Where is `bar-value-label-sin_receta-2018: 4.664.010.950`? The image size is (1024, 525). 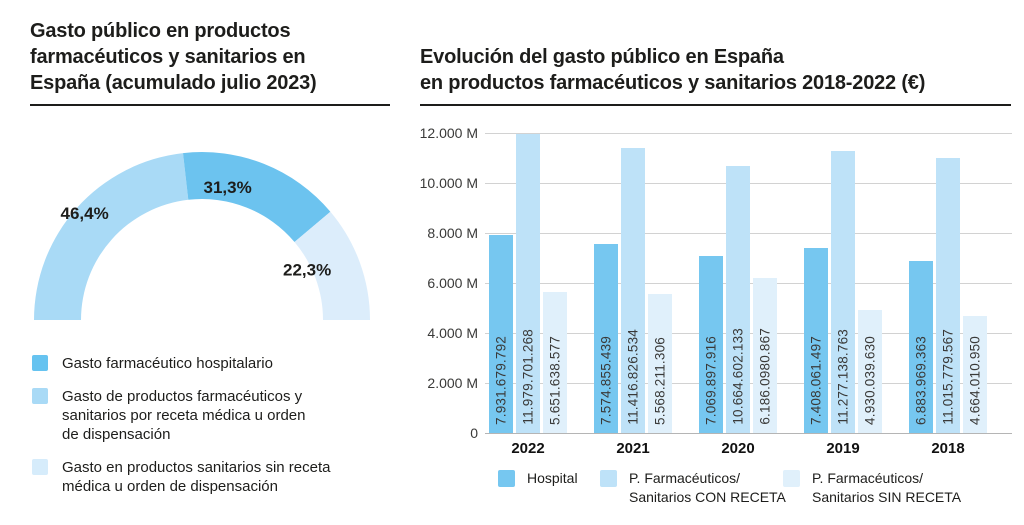
bar-value-label-sin_receta-2018: 4.664.010.950 is located at coordinates (975, 380).